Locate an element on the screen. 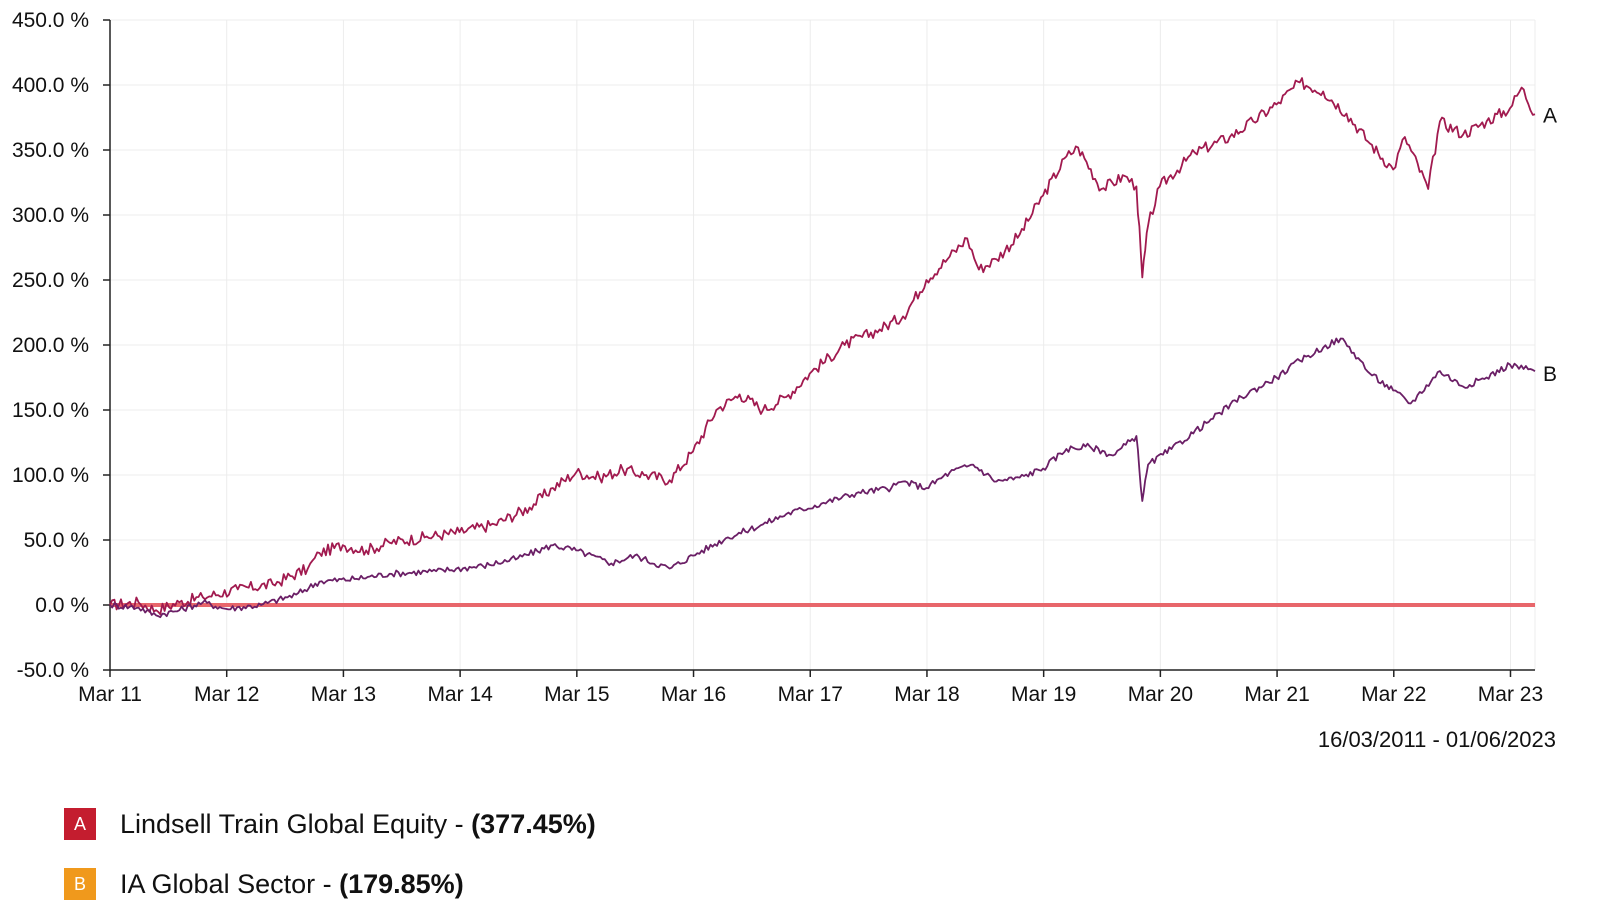 This screenshot has width=1600, height=911. y-tick-label: 0.0 % is located at coordinates (62, 605).